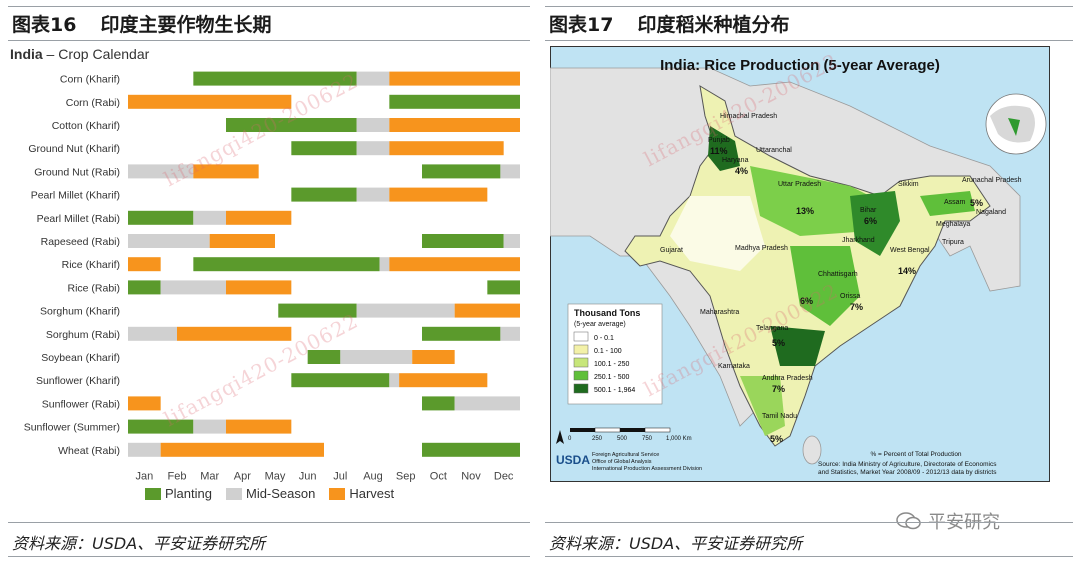  I want to click on legend-planting-swatch, so click(153, 493).